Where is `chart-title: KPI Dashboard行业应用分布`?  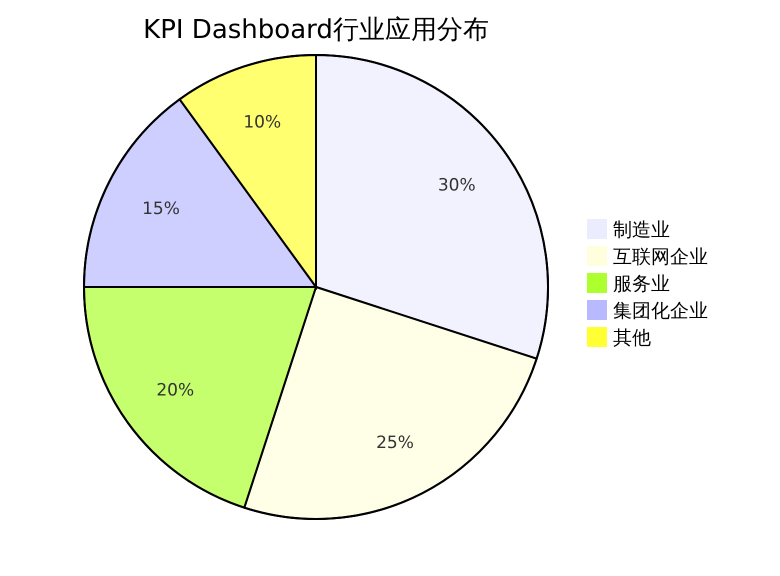 chart-title: KPI Dashboard行业应用分布 is located at coordinates (316, 30).